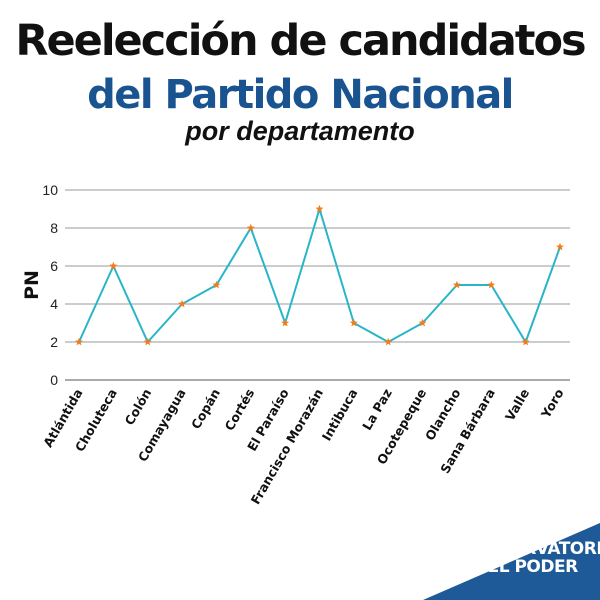  I want to click on title-line-1: Reelección de candidatos, so click(300, 41).